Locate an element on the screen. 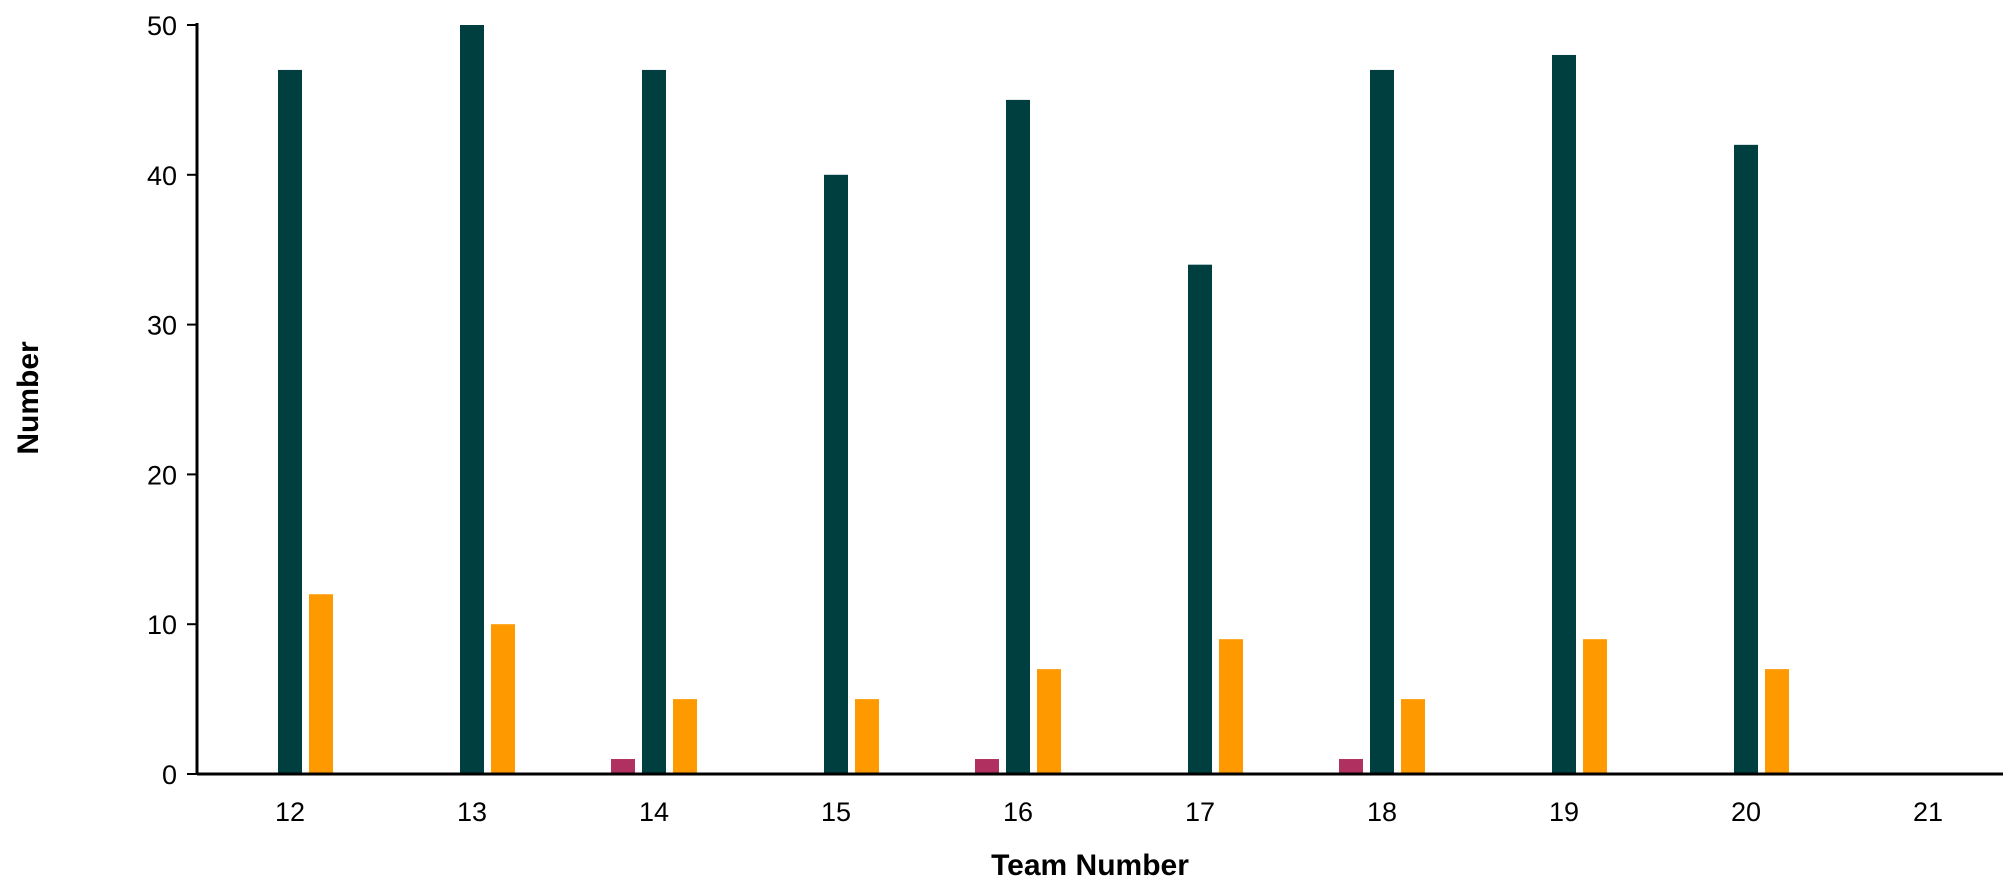 This screenshot has height=879, width=2003. y-tick-label: 30 is located at coordinates (162, 326).